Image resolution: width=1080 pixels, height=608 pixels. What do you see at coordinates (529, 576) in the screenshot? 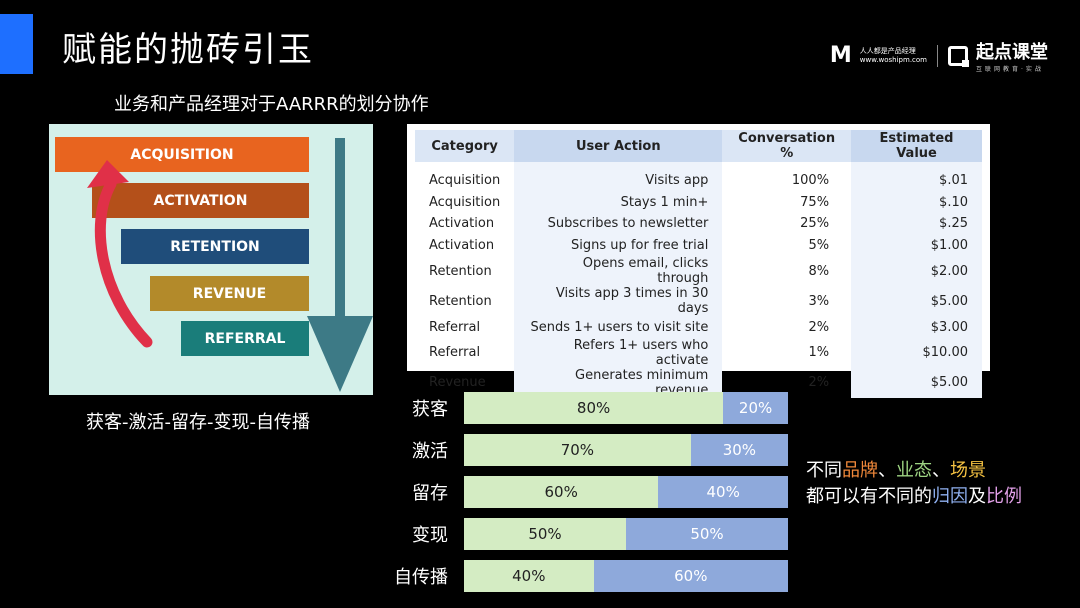
I see `split-segment-business: 40%` at bounding box center [529, 576].